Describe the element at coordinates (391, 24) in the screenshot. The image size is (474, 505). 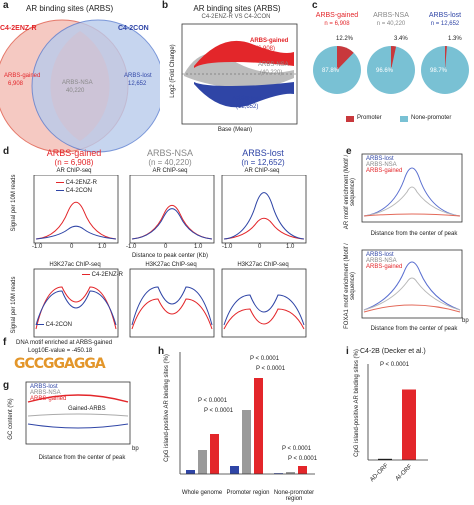
I see `pie2-n: n = 40,220` at that location.